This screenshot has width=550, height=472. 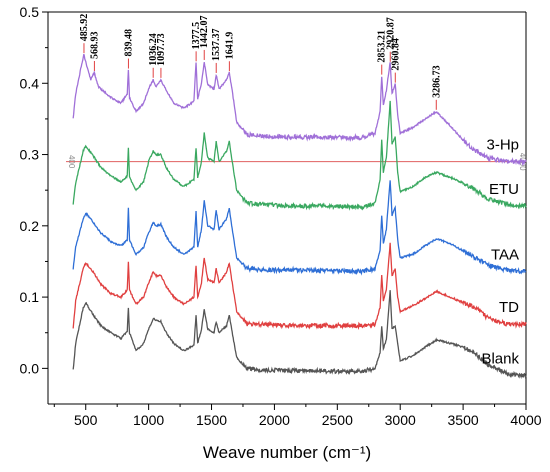 I want to click on series-label: TD, so click(x=509, y=307).